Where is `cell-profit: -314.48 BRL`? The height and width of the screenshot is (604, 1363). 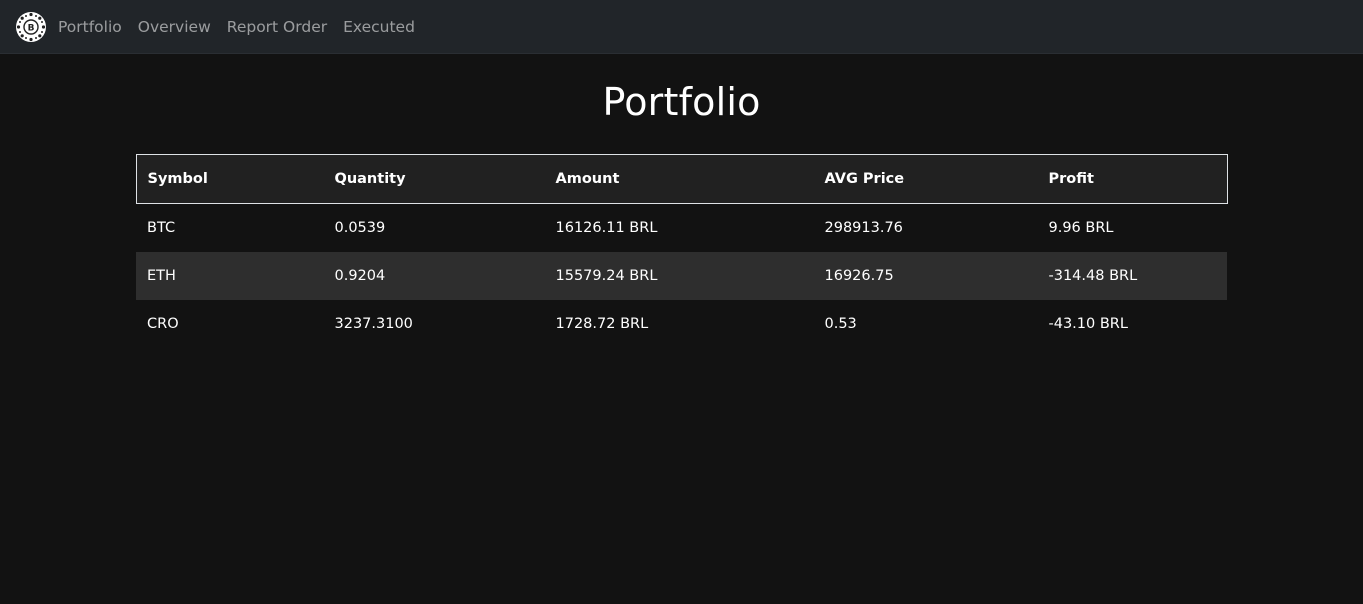
cell-profit: -314.48 BRL is located at coordinates (1093, 276).